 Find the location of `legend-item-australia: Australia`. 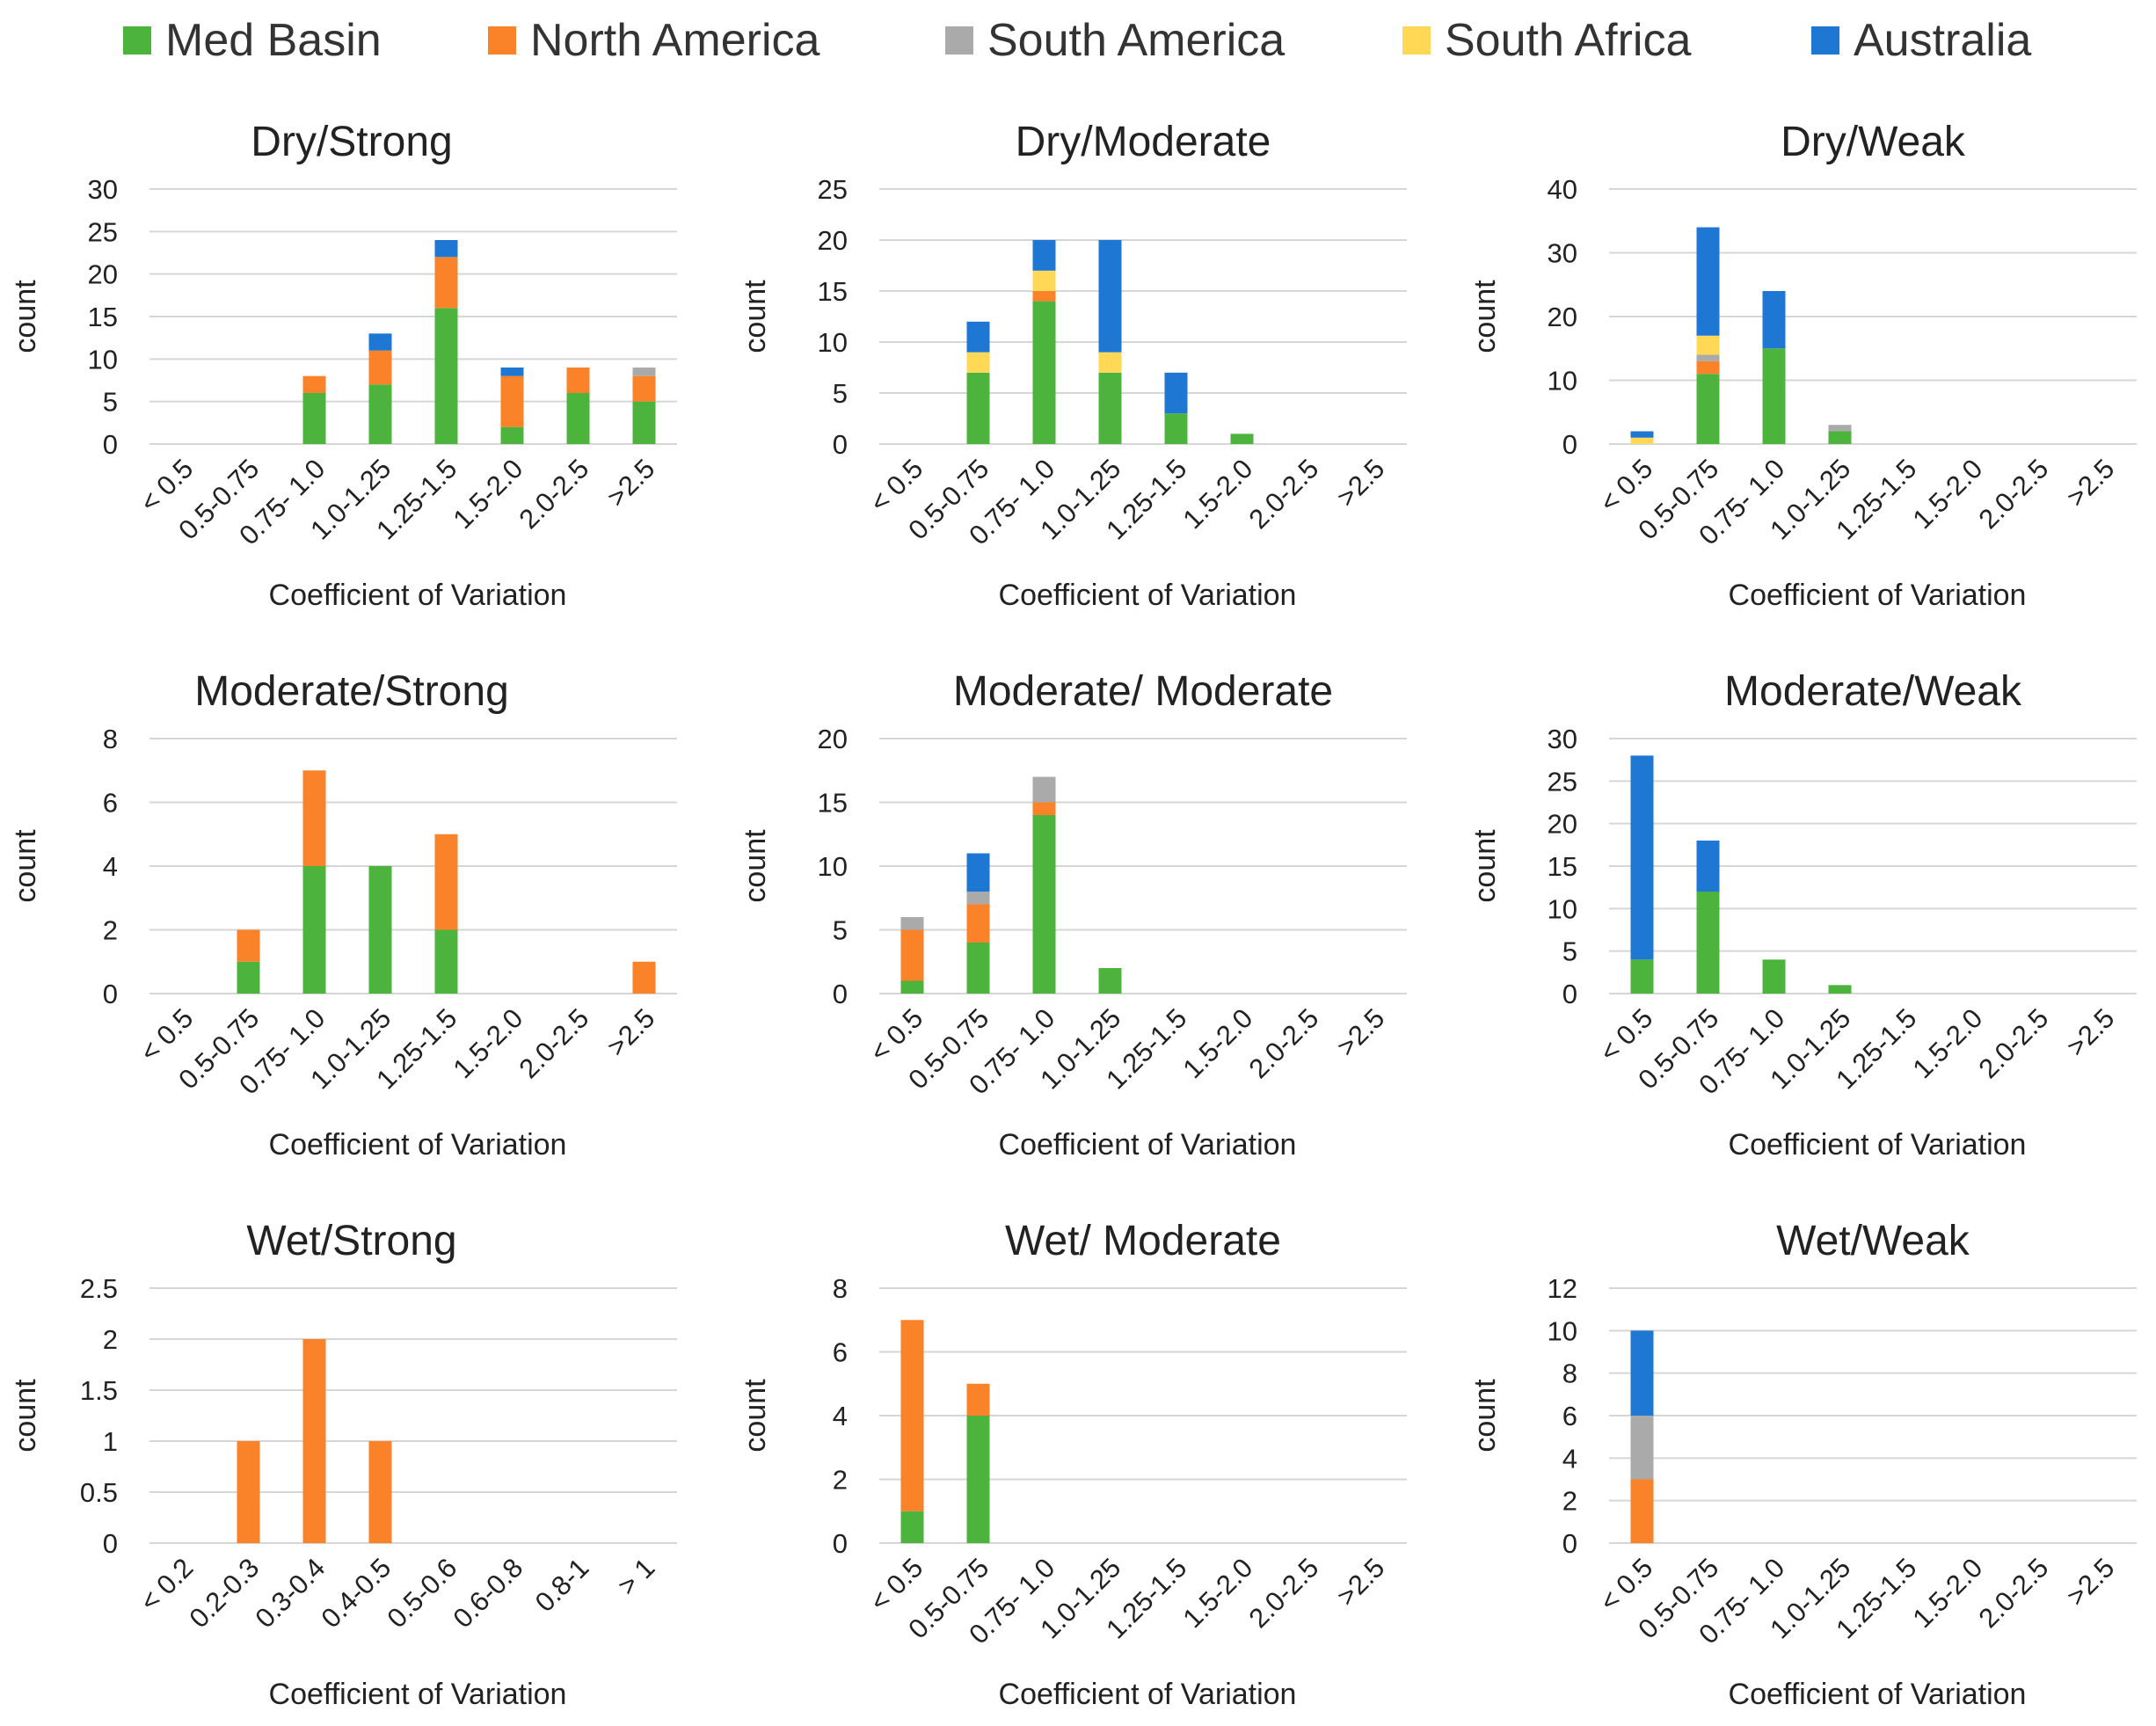

legend-item-australia: Australia is located at coordinates (1921, 41).